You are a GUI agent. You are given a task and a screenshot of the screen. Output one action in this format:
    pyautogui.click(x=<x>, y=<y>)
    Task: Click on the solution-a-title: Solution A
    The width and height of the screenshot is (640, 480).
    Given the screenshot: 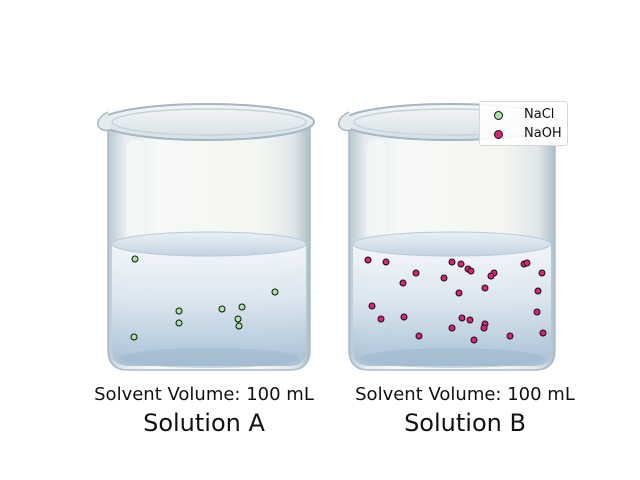 What is the action you would take?
    pyautogui.click(x=204, y=423)
    